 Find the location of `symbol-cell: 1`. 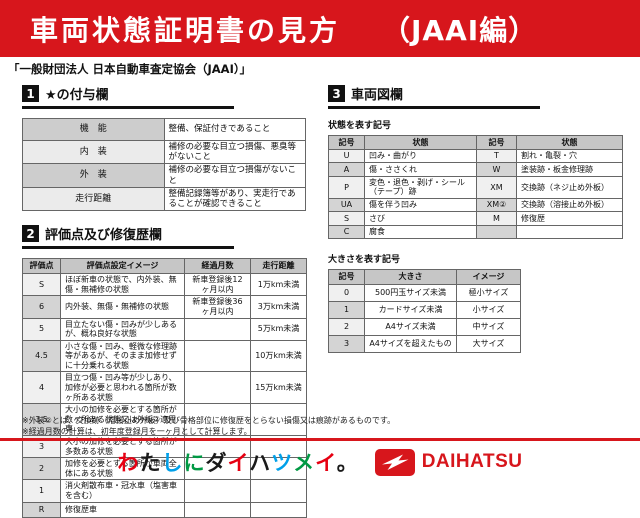

symbol-cell: 1 is located at coordinates (346, 310).